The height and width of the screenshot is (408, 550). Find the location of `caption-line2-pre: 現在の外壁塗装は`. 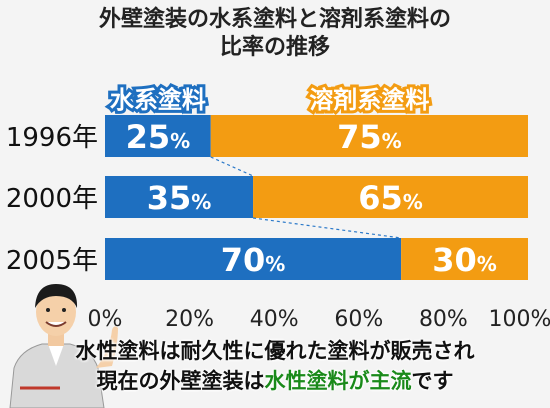

caption-line2-pre: 現在の外壁塗装は is located at coordinates (180, 381).